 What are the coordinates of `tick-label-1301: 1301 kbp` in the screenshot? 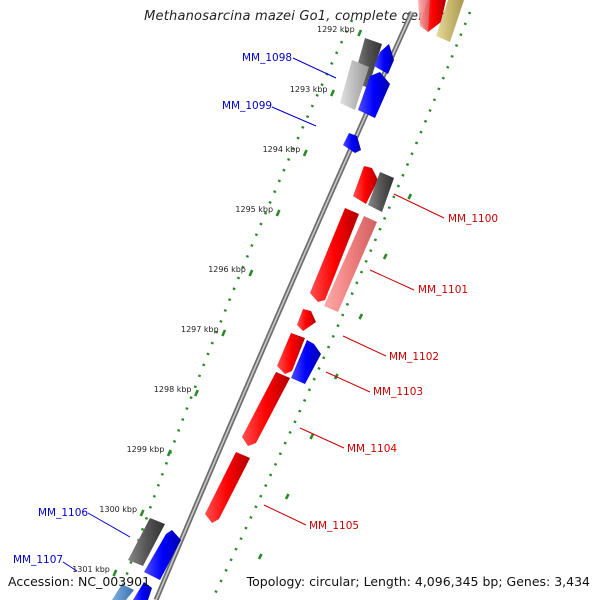 It's located at (91, 569).